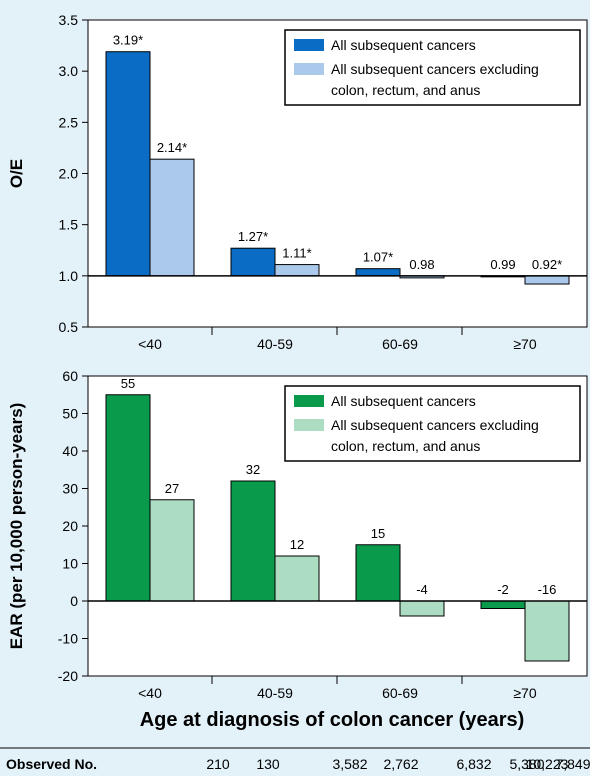 This screenshot has width=590, height=776. I want to click on y-tick-label: 60, so click(70, 376).